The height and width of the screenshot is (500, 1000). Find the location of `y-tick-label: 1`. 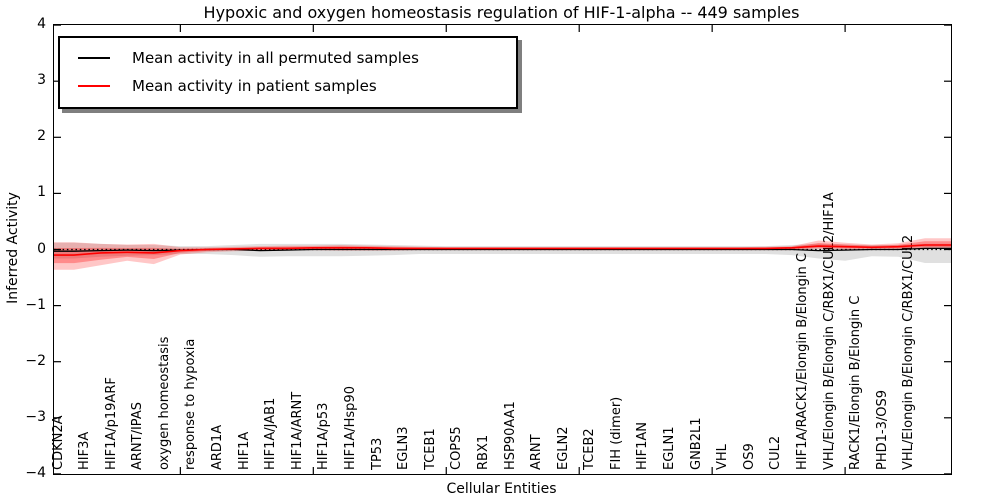

y-tick-label: 1 is located at coordinates (41, 192).